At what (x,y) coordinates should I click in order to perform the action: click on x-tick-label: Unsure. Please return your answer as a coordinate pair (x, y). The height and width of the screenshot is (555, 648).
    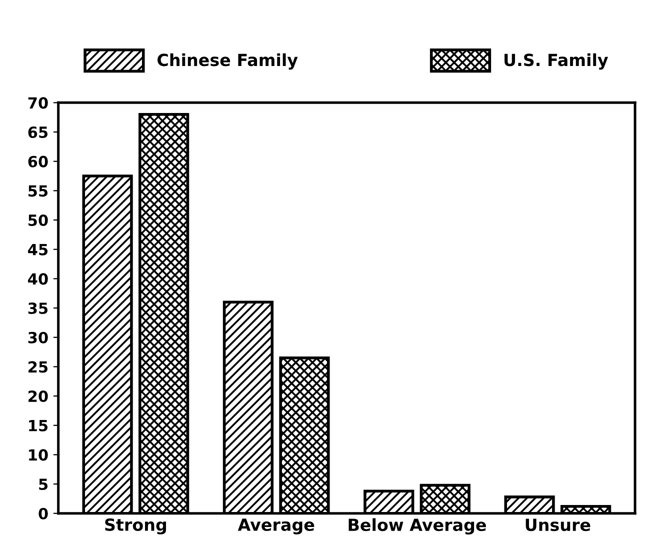
    Looking at the image, I should click on (558, 525).